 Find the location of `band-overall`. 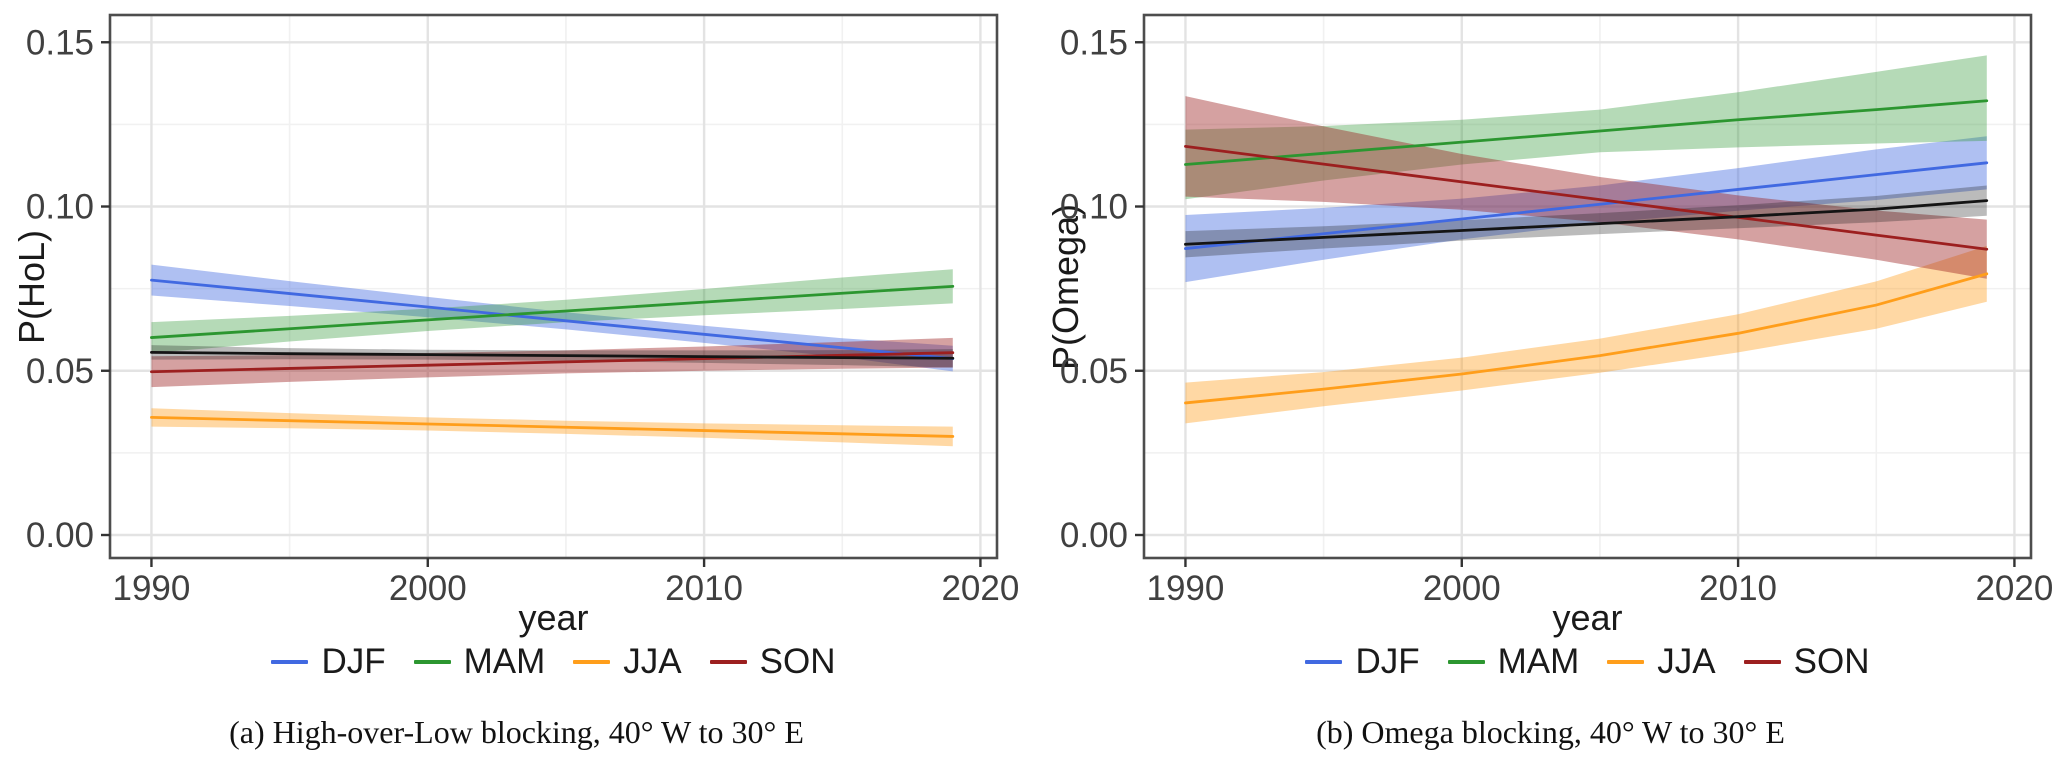

band-overall is located at coordinates (1586, 221).